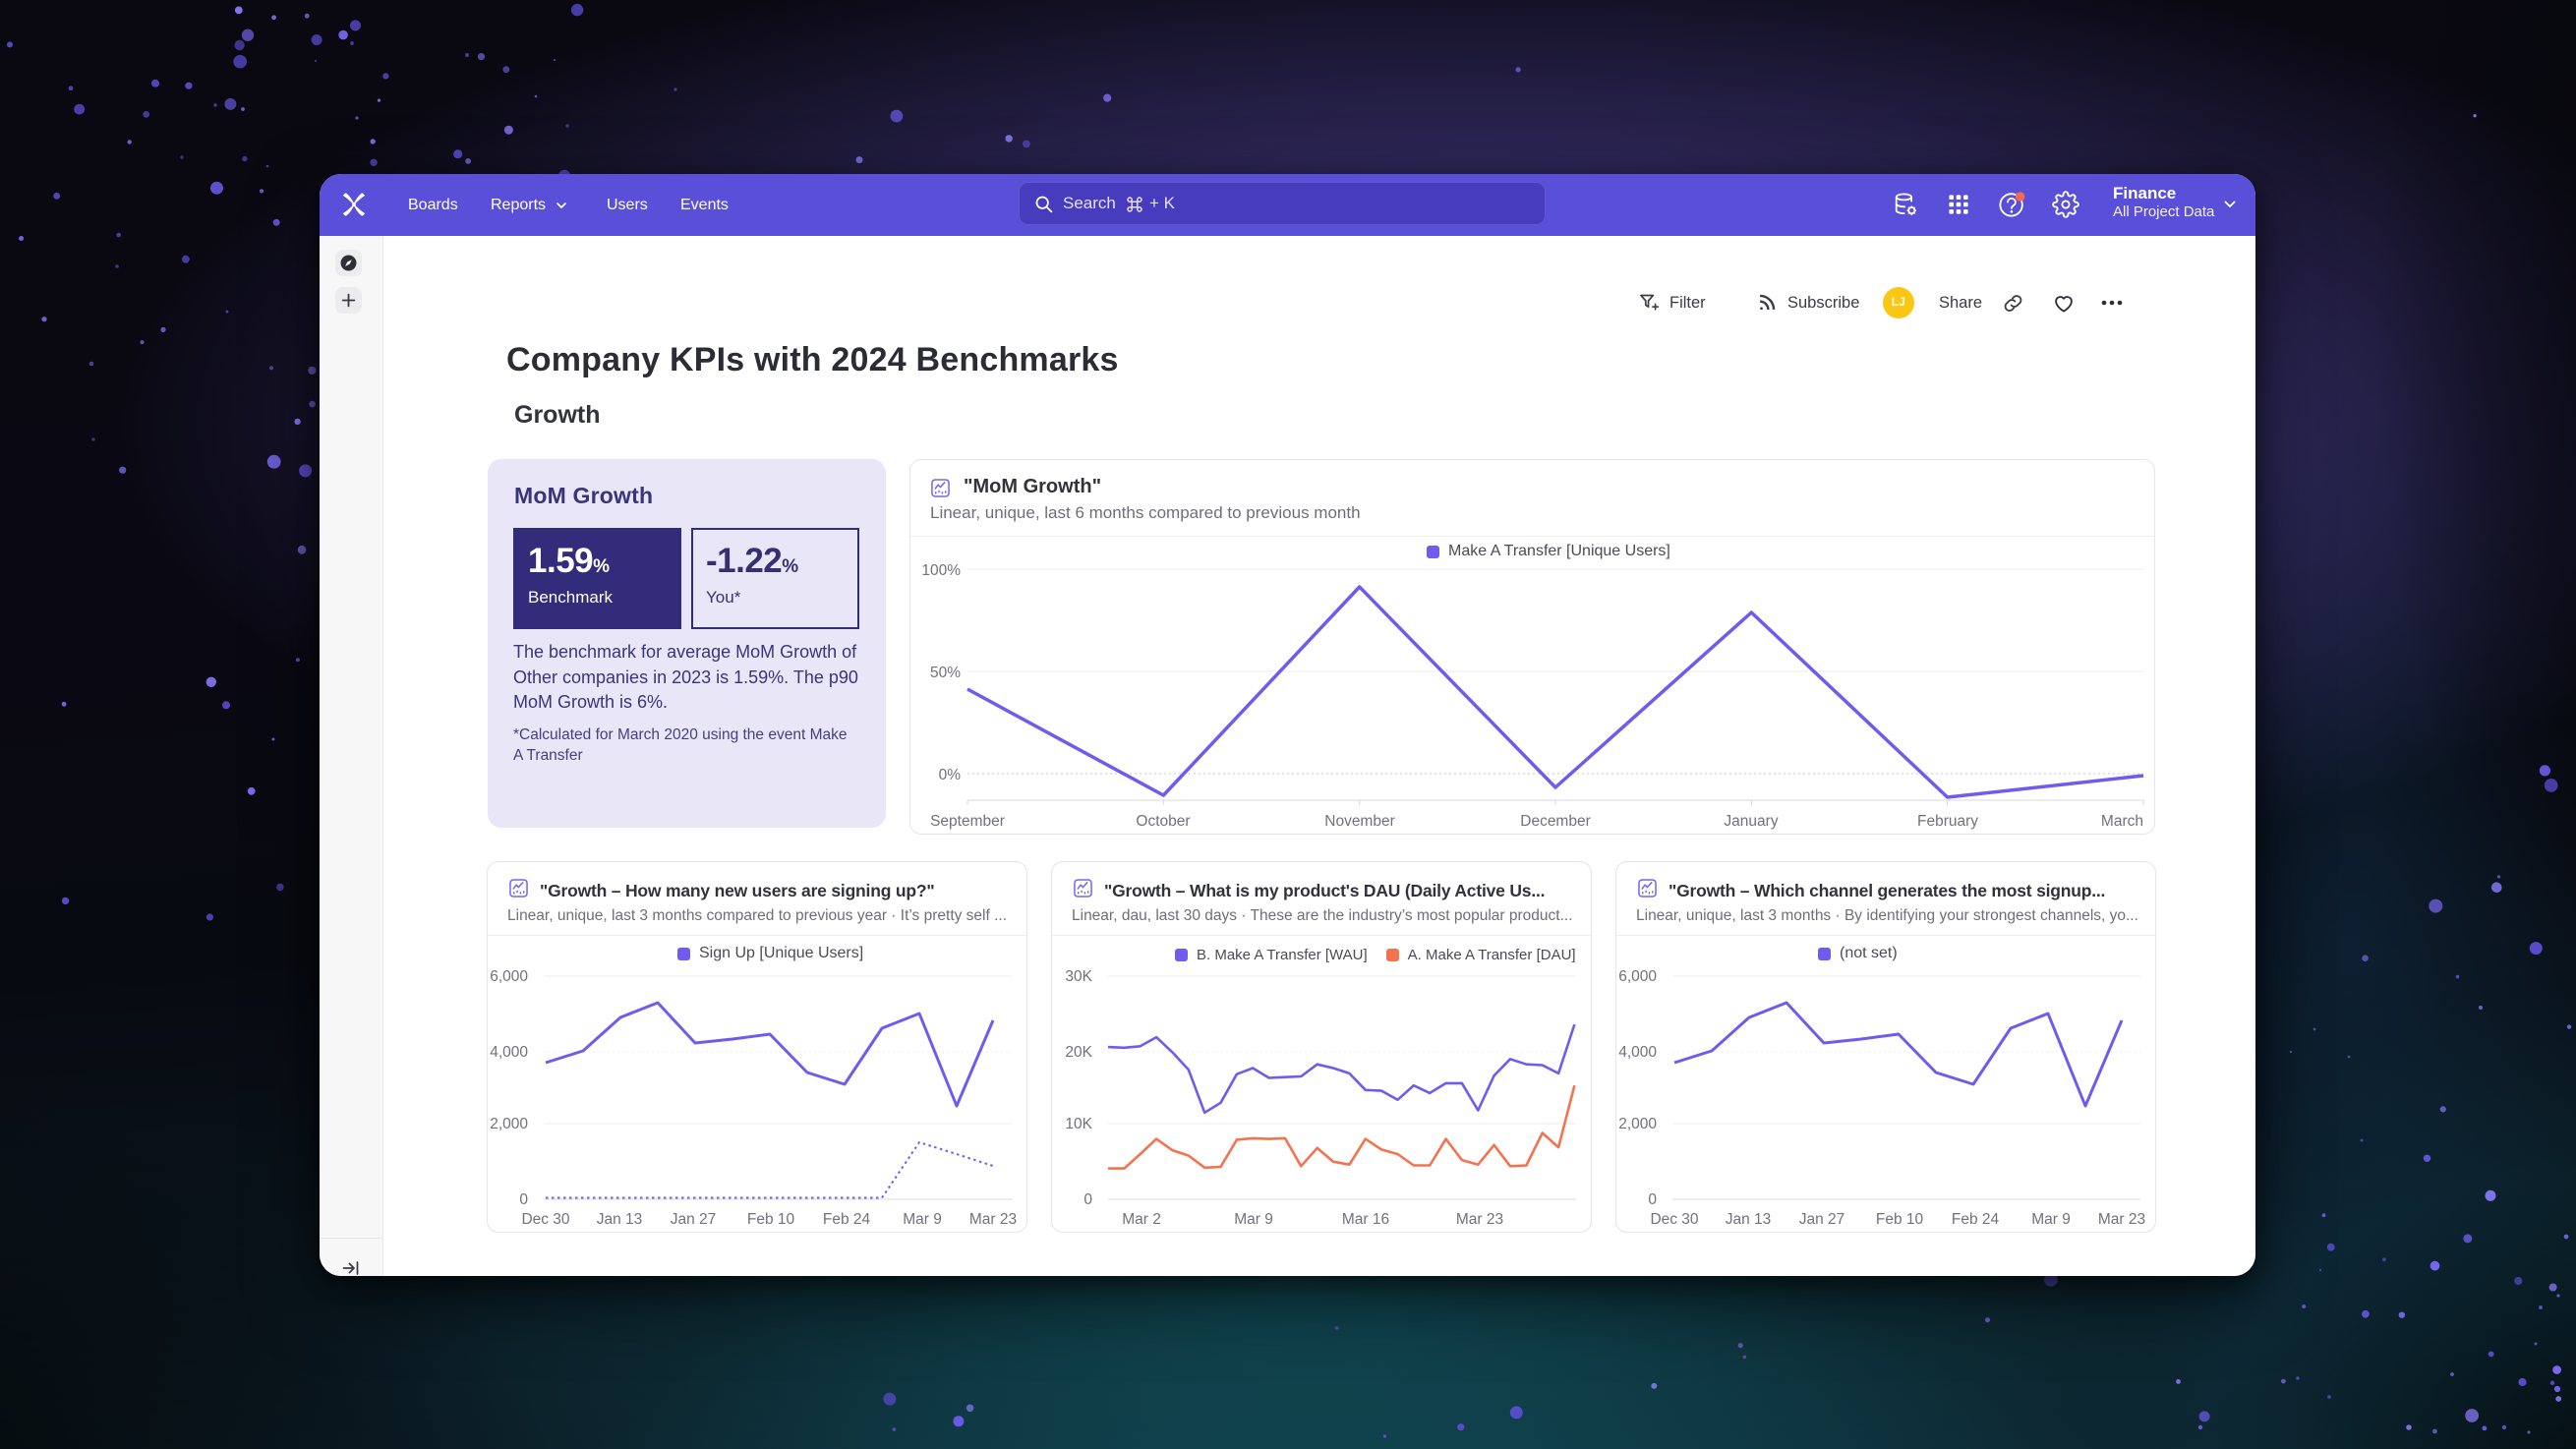 This screenshot has width=2576, height=1449. Describe the element at coordinates (2122, 821) in the screenshot. I see `svg-text: March` at that location.